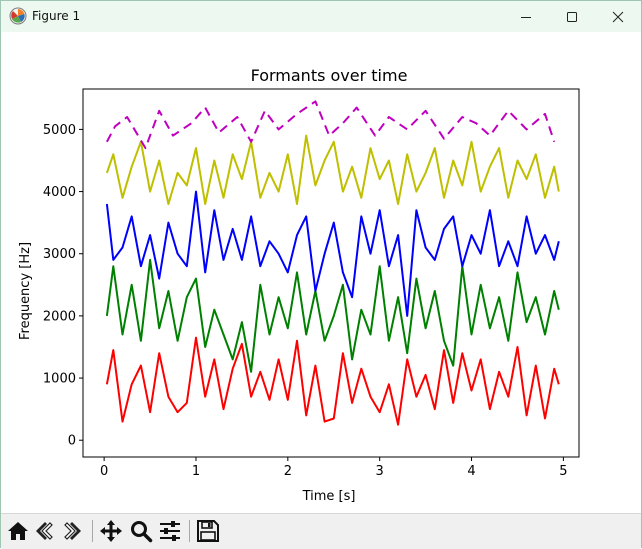 The width and height of the screenshot is (642, 549). I want to click on y-tick-label: 2000, so click(59, 316).